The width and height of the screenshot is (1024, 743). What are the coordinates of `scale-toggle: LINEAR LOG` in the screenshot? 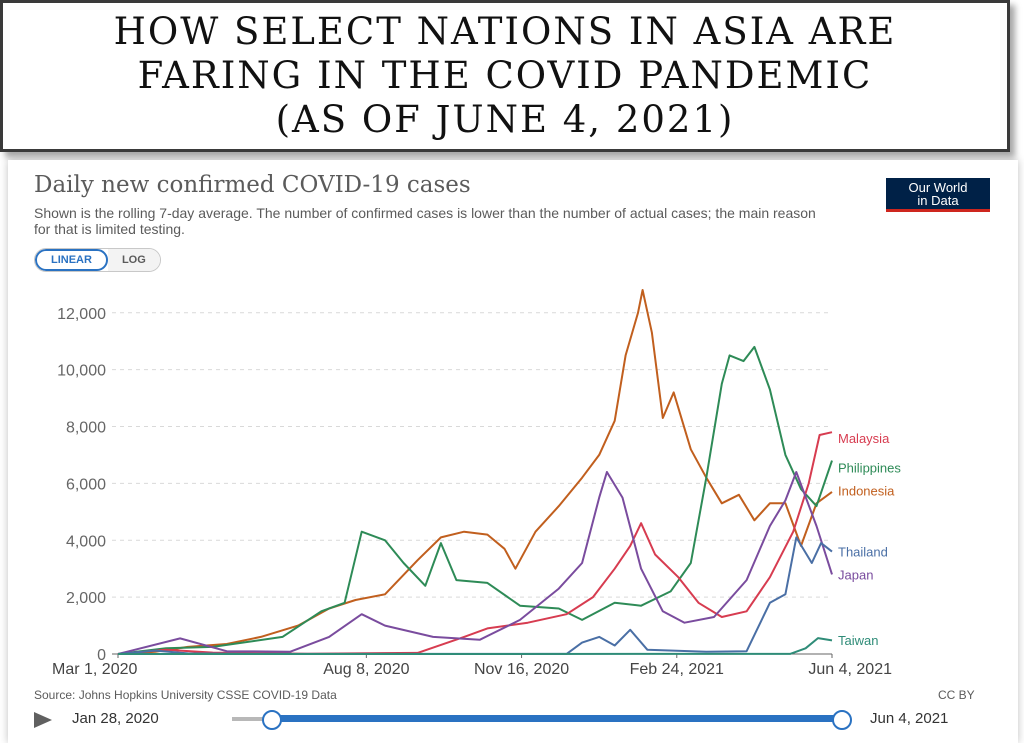 It's located at (97, 260).